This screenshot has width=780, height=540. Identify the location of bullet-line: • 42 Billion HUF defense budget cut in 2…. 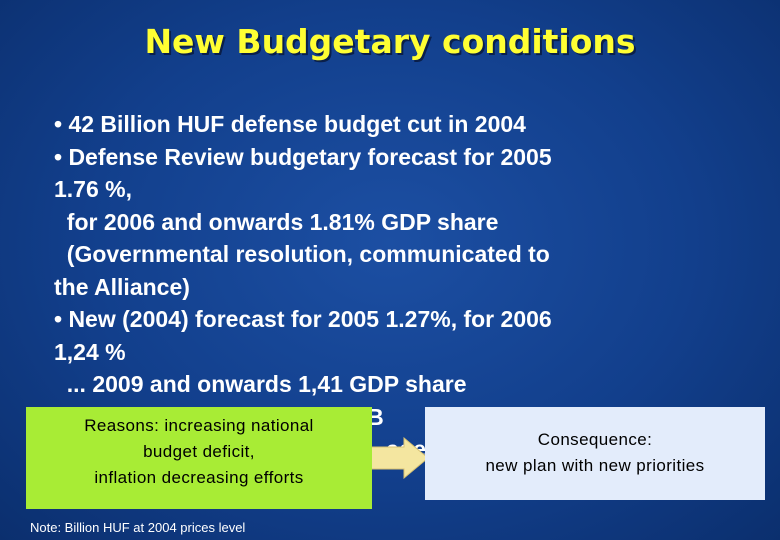
(290, 124).